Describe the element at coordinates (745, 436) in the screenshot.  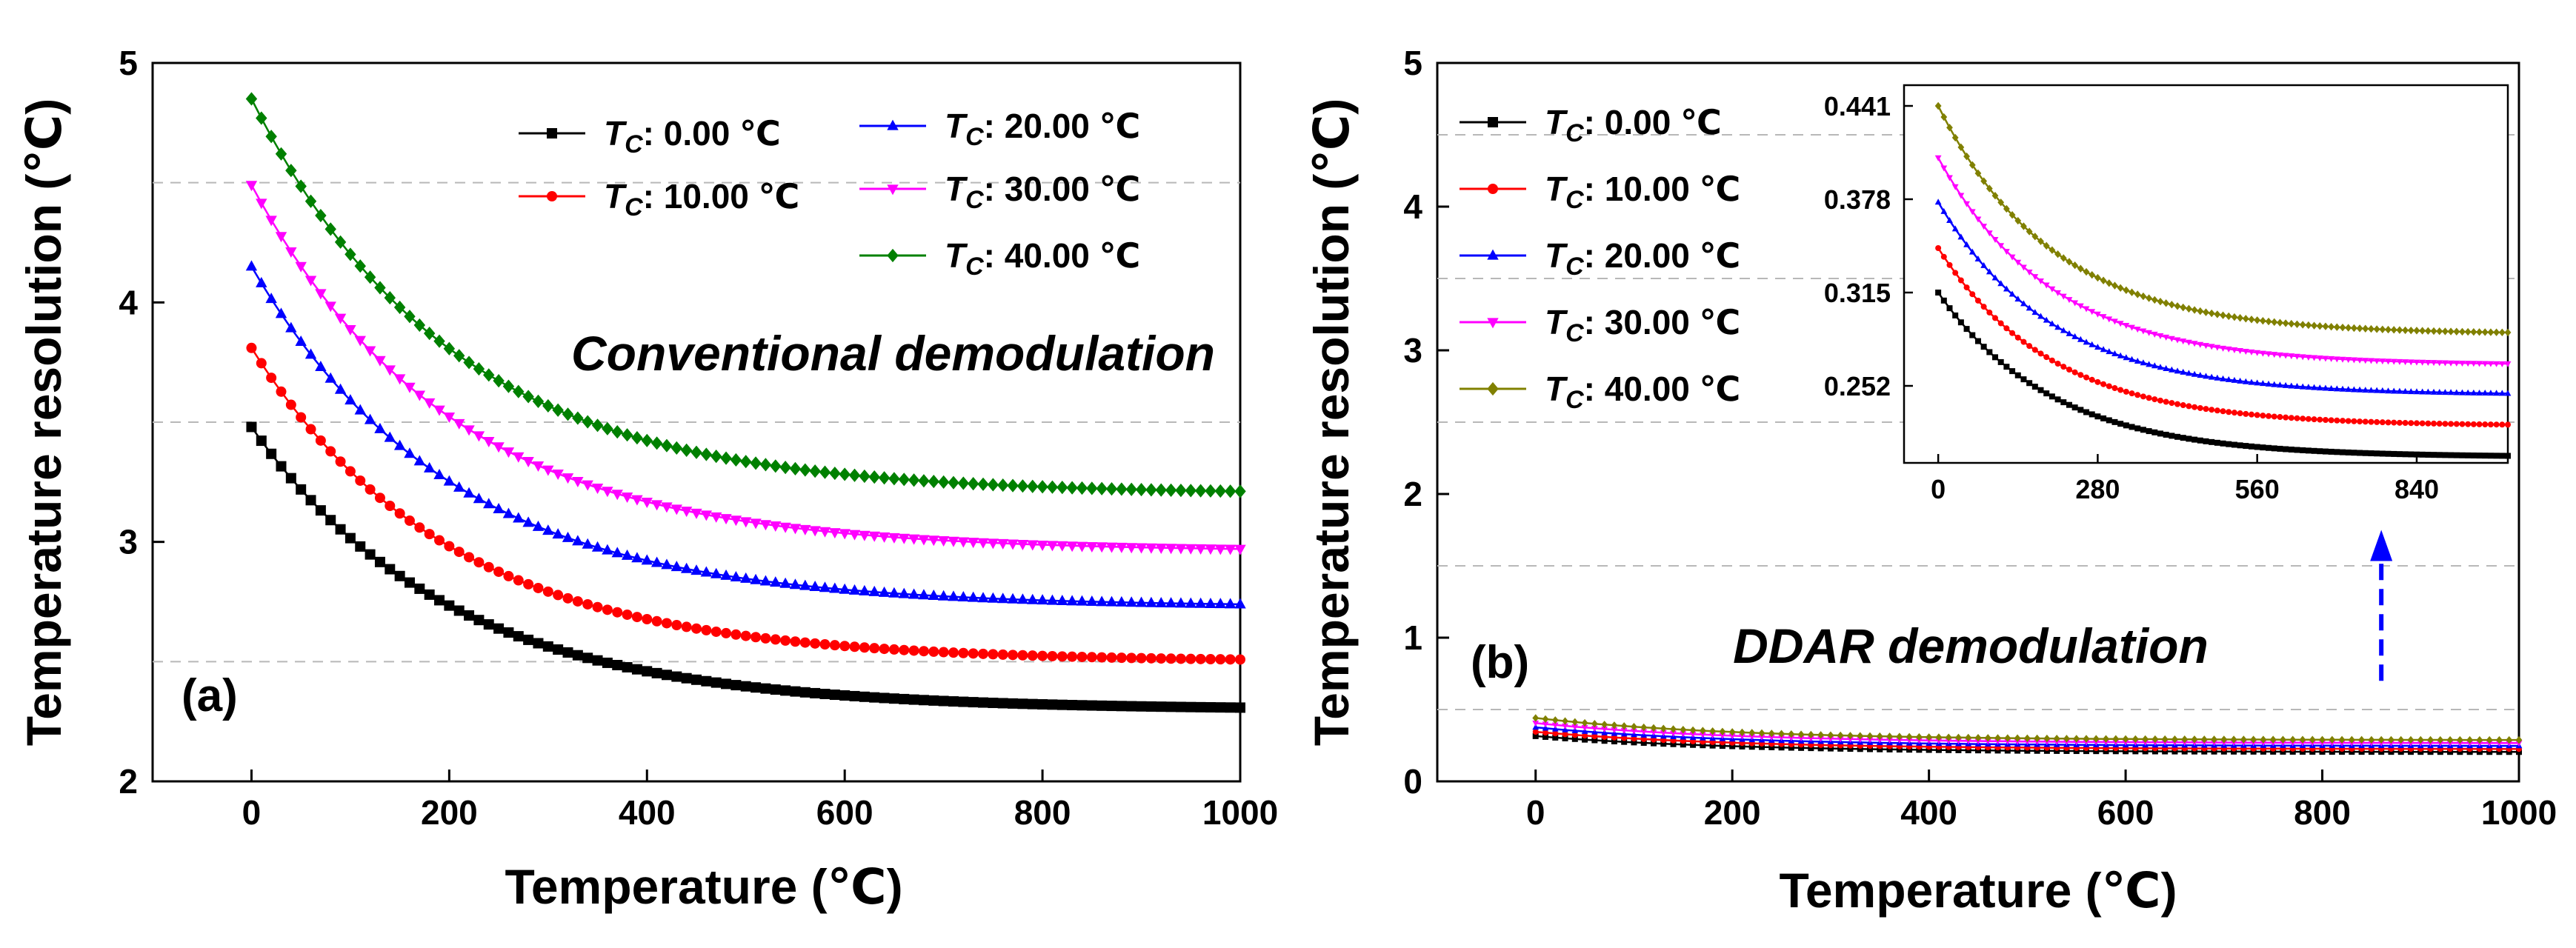
I see `series-line` at that location.